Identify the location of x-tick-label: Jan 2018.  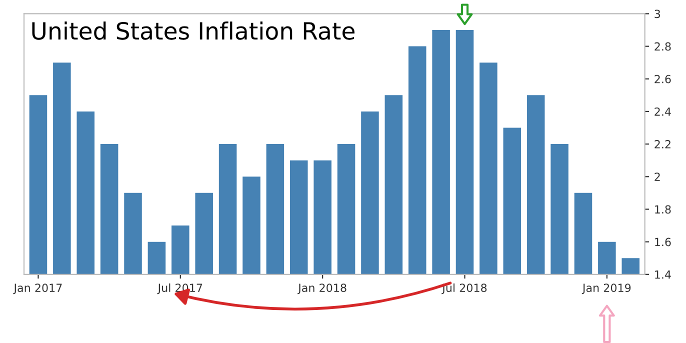
(322, 289).